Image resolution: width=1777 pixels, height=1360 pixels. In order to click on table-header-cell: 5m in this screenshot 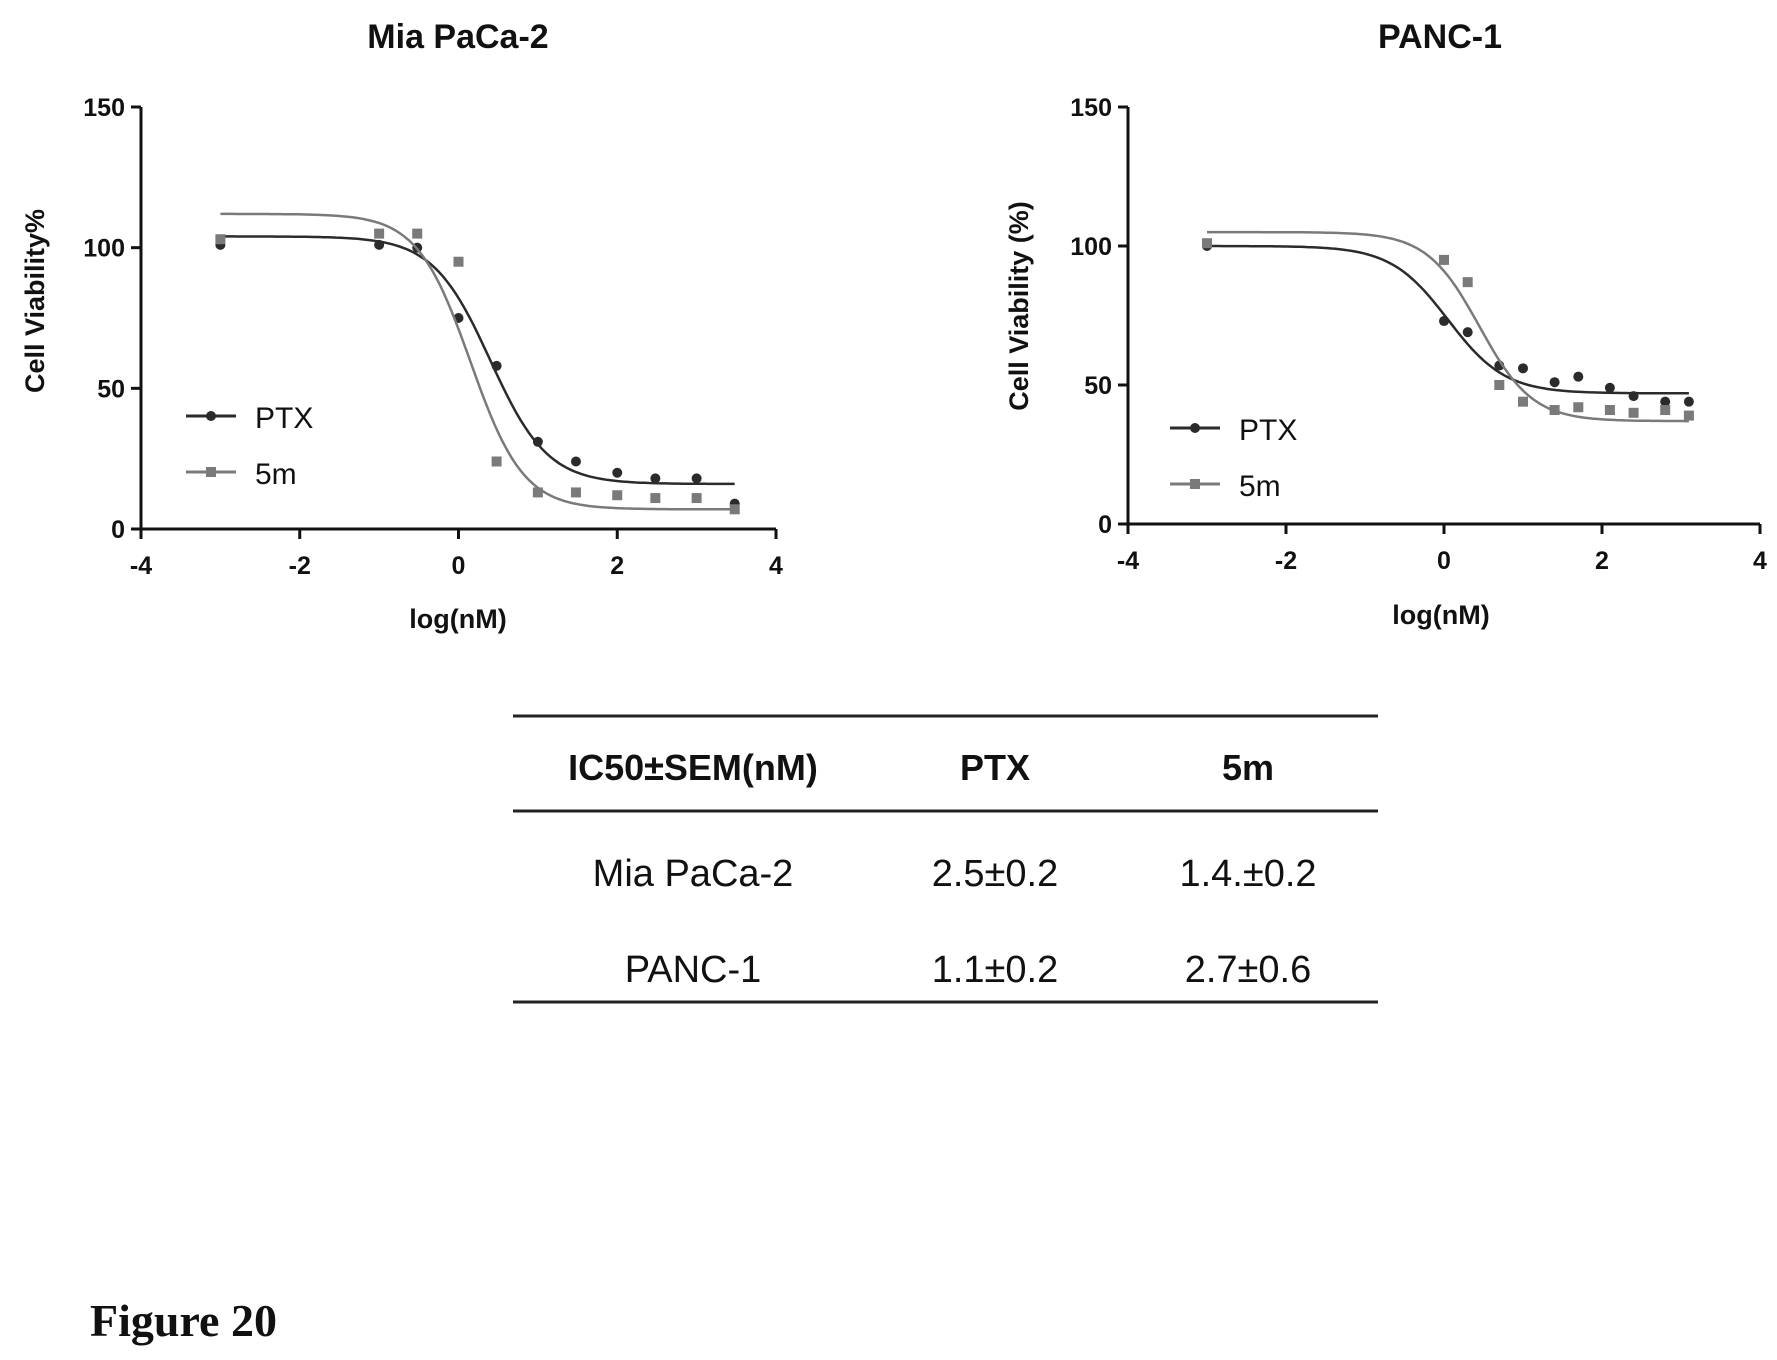, I will do `click(1248, 767)`.